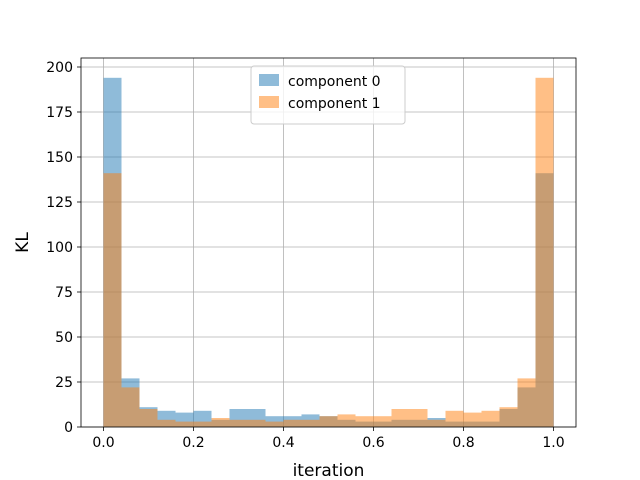  I want to click on legend-box, so click(328, 95).